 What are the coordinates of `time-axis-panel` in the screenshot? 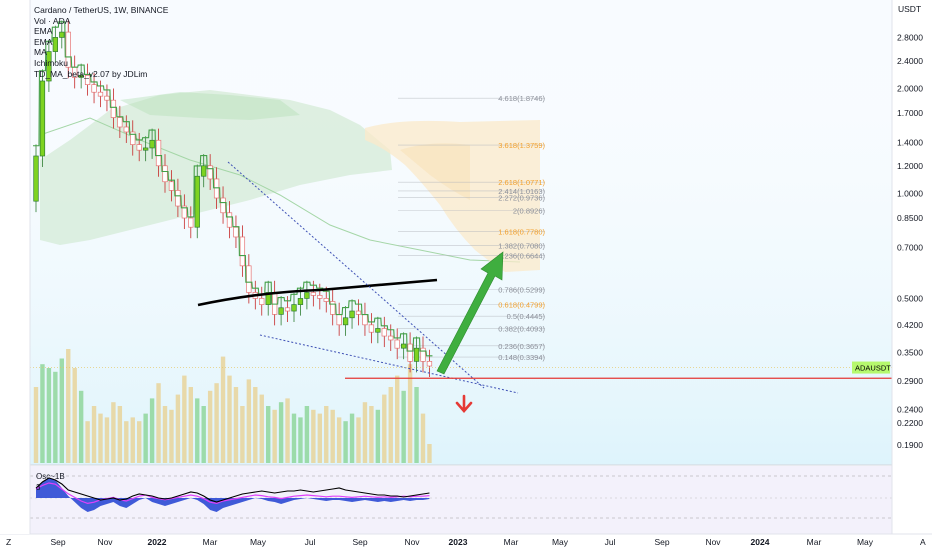 It's located at (466, 542).